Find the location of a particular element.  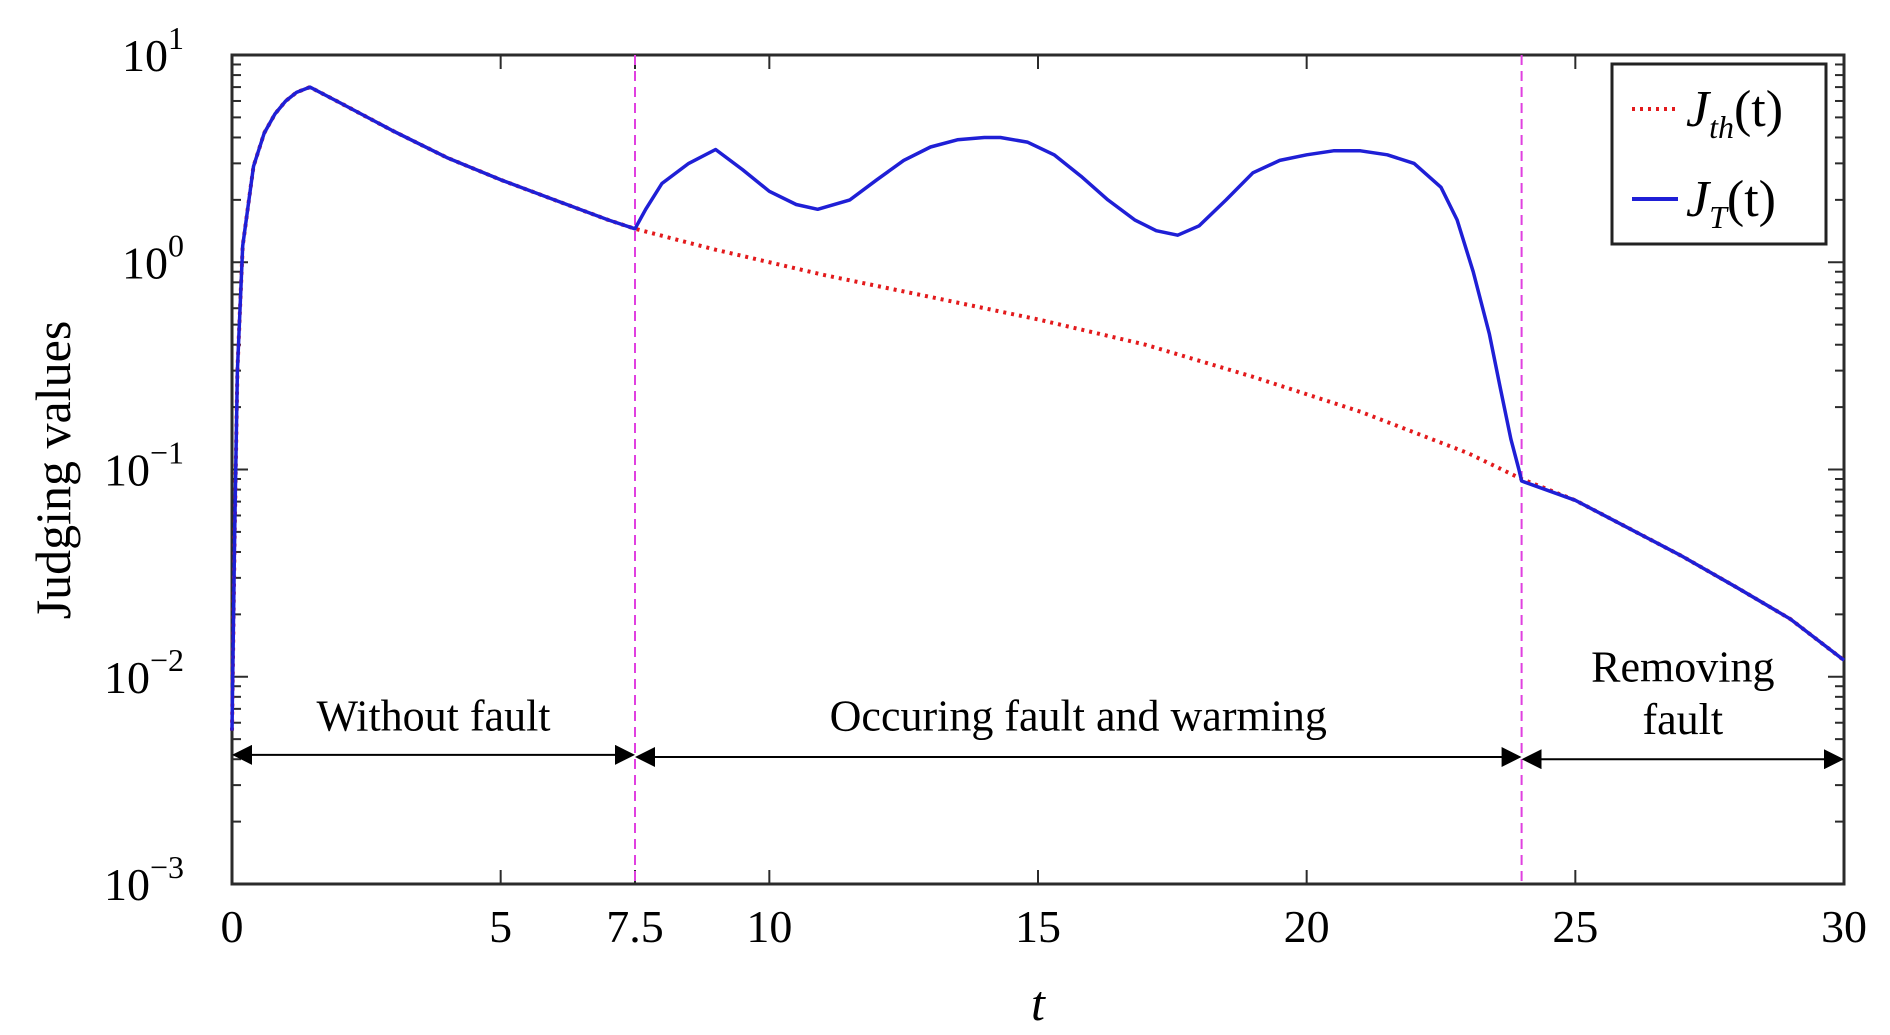

x-tick-label: 20 is located at coordinates (1307, 926).